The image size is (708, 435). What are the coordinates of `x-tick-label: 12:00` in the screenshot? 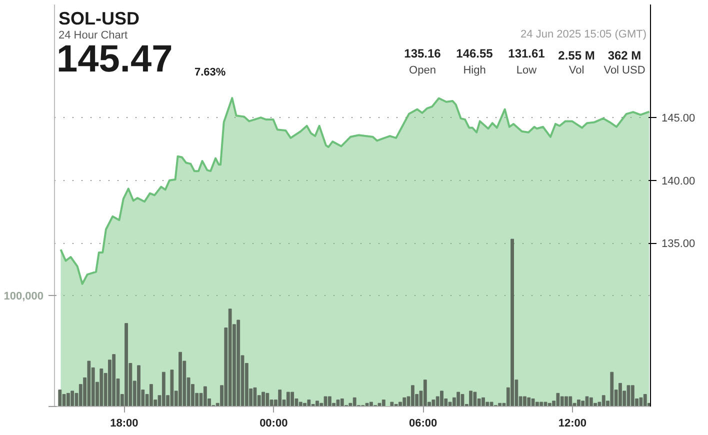 It's located at (572, 424).